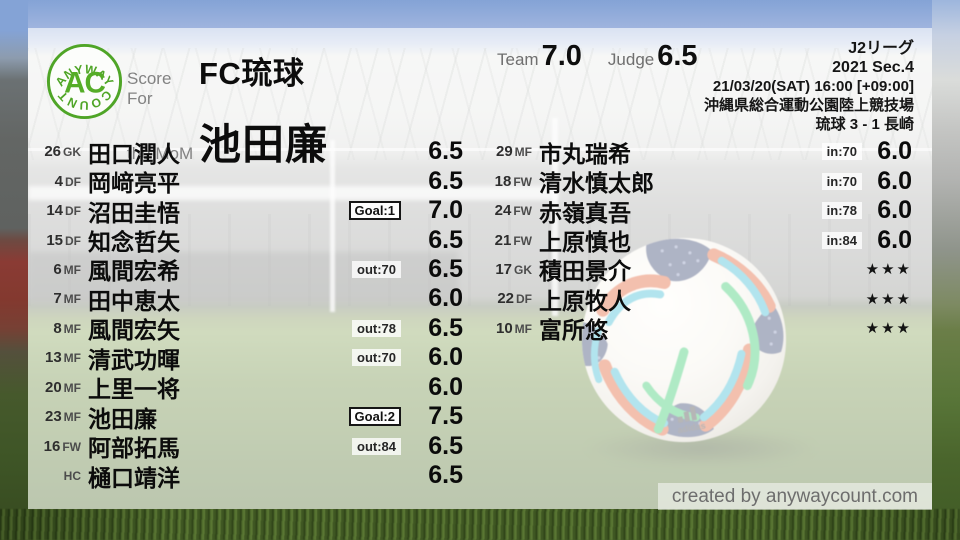 This screenshot has width=960, height=540. What do you see at coordinates (445, 416) in the screenshot?
I see `rating-value: 7.5` at bounding box center [445, 416].